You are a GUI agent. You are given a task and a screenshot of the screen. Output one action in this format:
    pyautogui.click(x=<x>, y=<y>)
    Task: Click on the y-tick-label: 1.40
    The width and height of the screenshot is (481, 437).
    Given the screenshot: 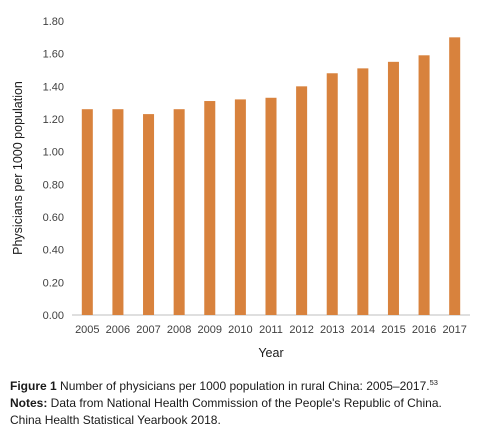 What is the action you would take?
    pyautogui.click(x=53, y=87)
    